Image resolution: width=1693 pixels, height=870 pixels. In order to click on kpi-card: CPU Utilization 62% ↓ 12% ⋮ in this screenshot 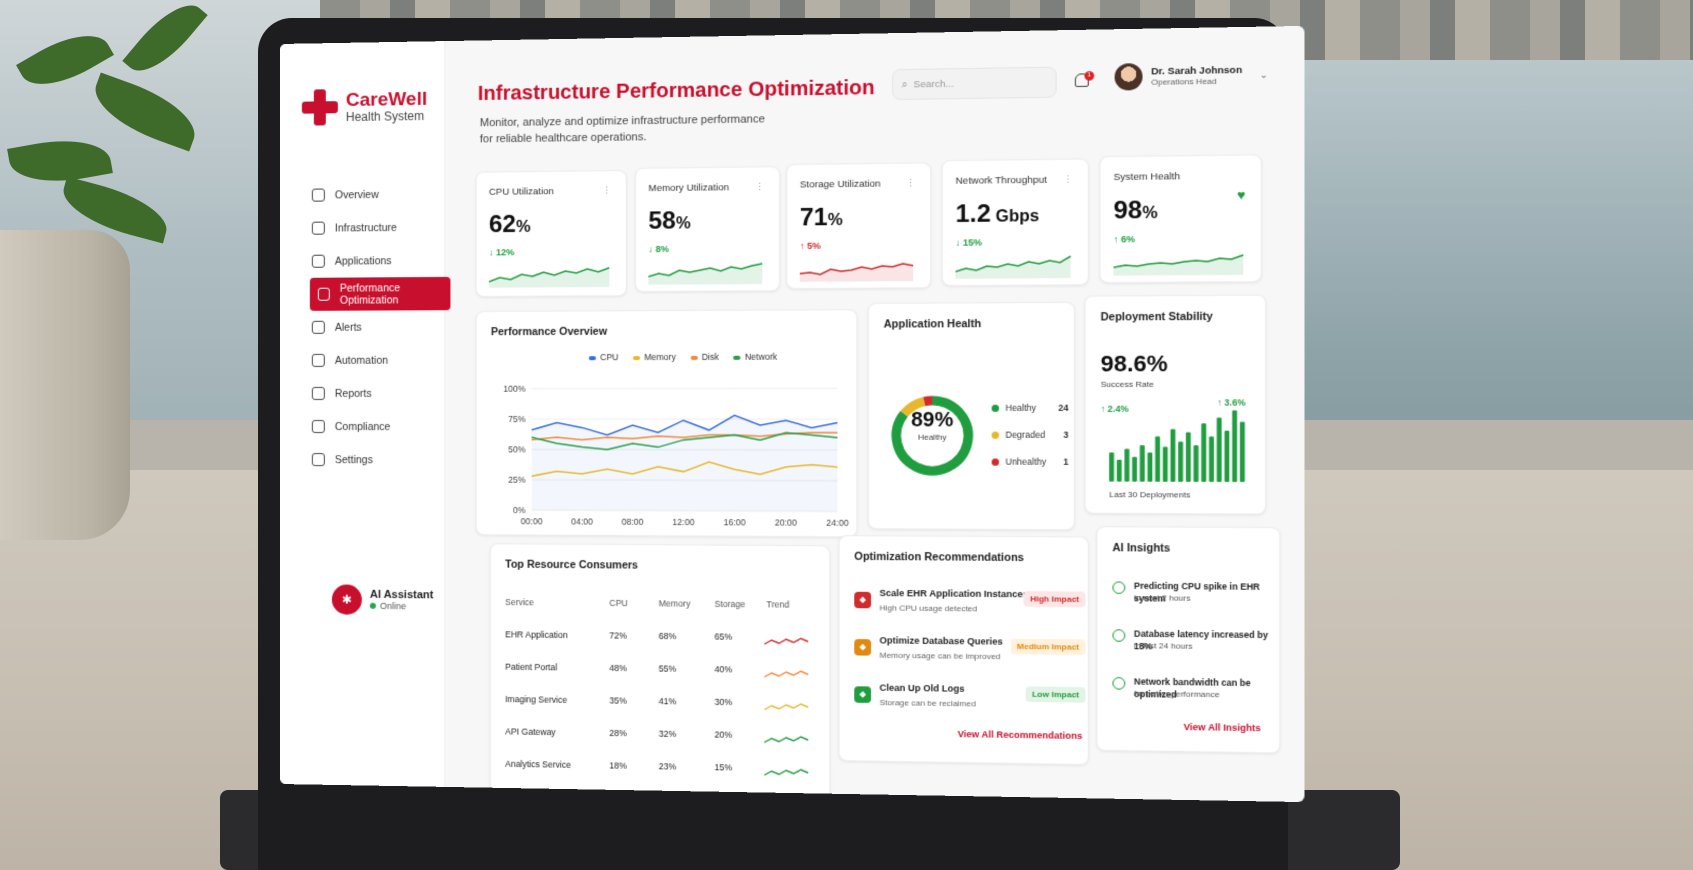, I will do `click(551, 233)`.